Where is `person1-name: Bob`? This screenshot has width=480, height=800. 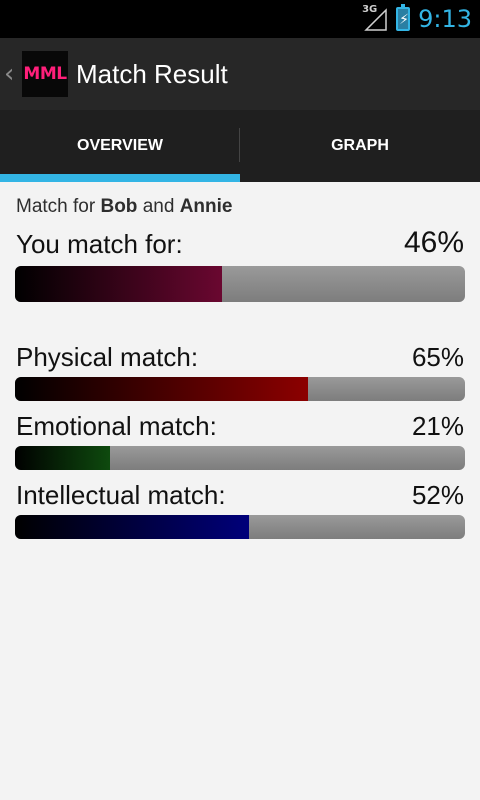 person1-name: Bob is located at coordinates (118, 206).